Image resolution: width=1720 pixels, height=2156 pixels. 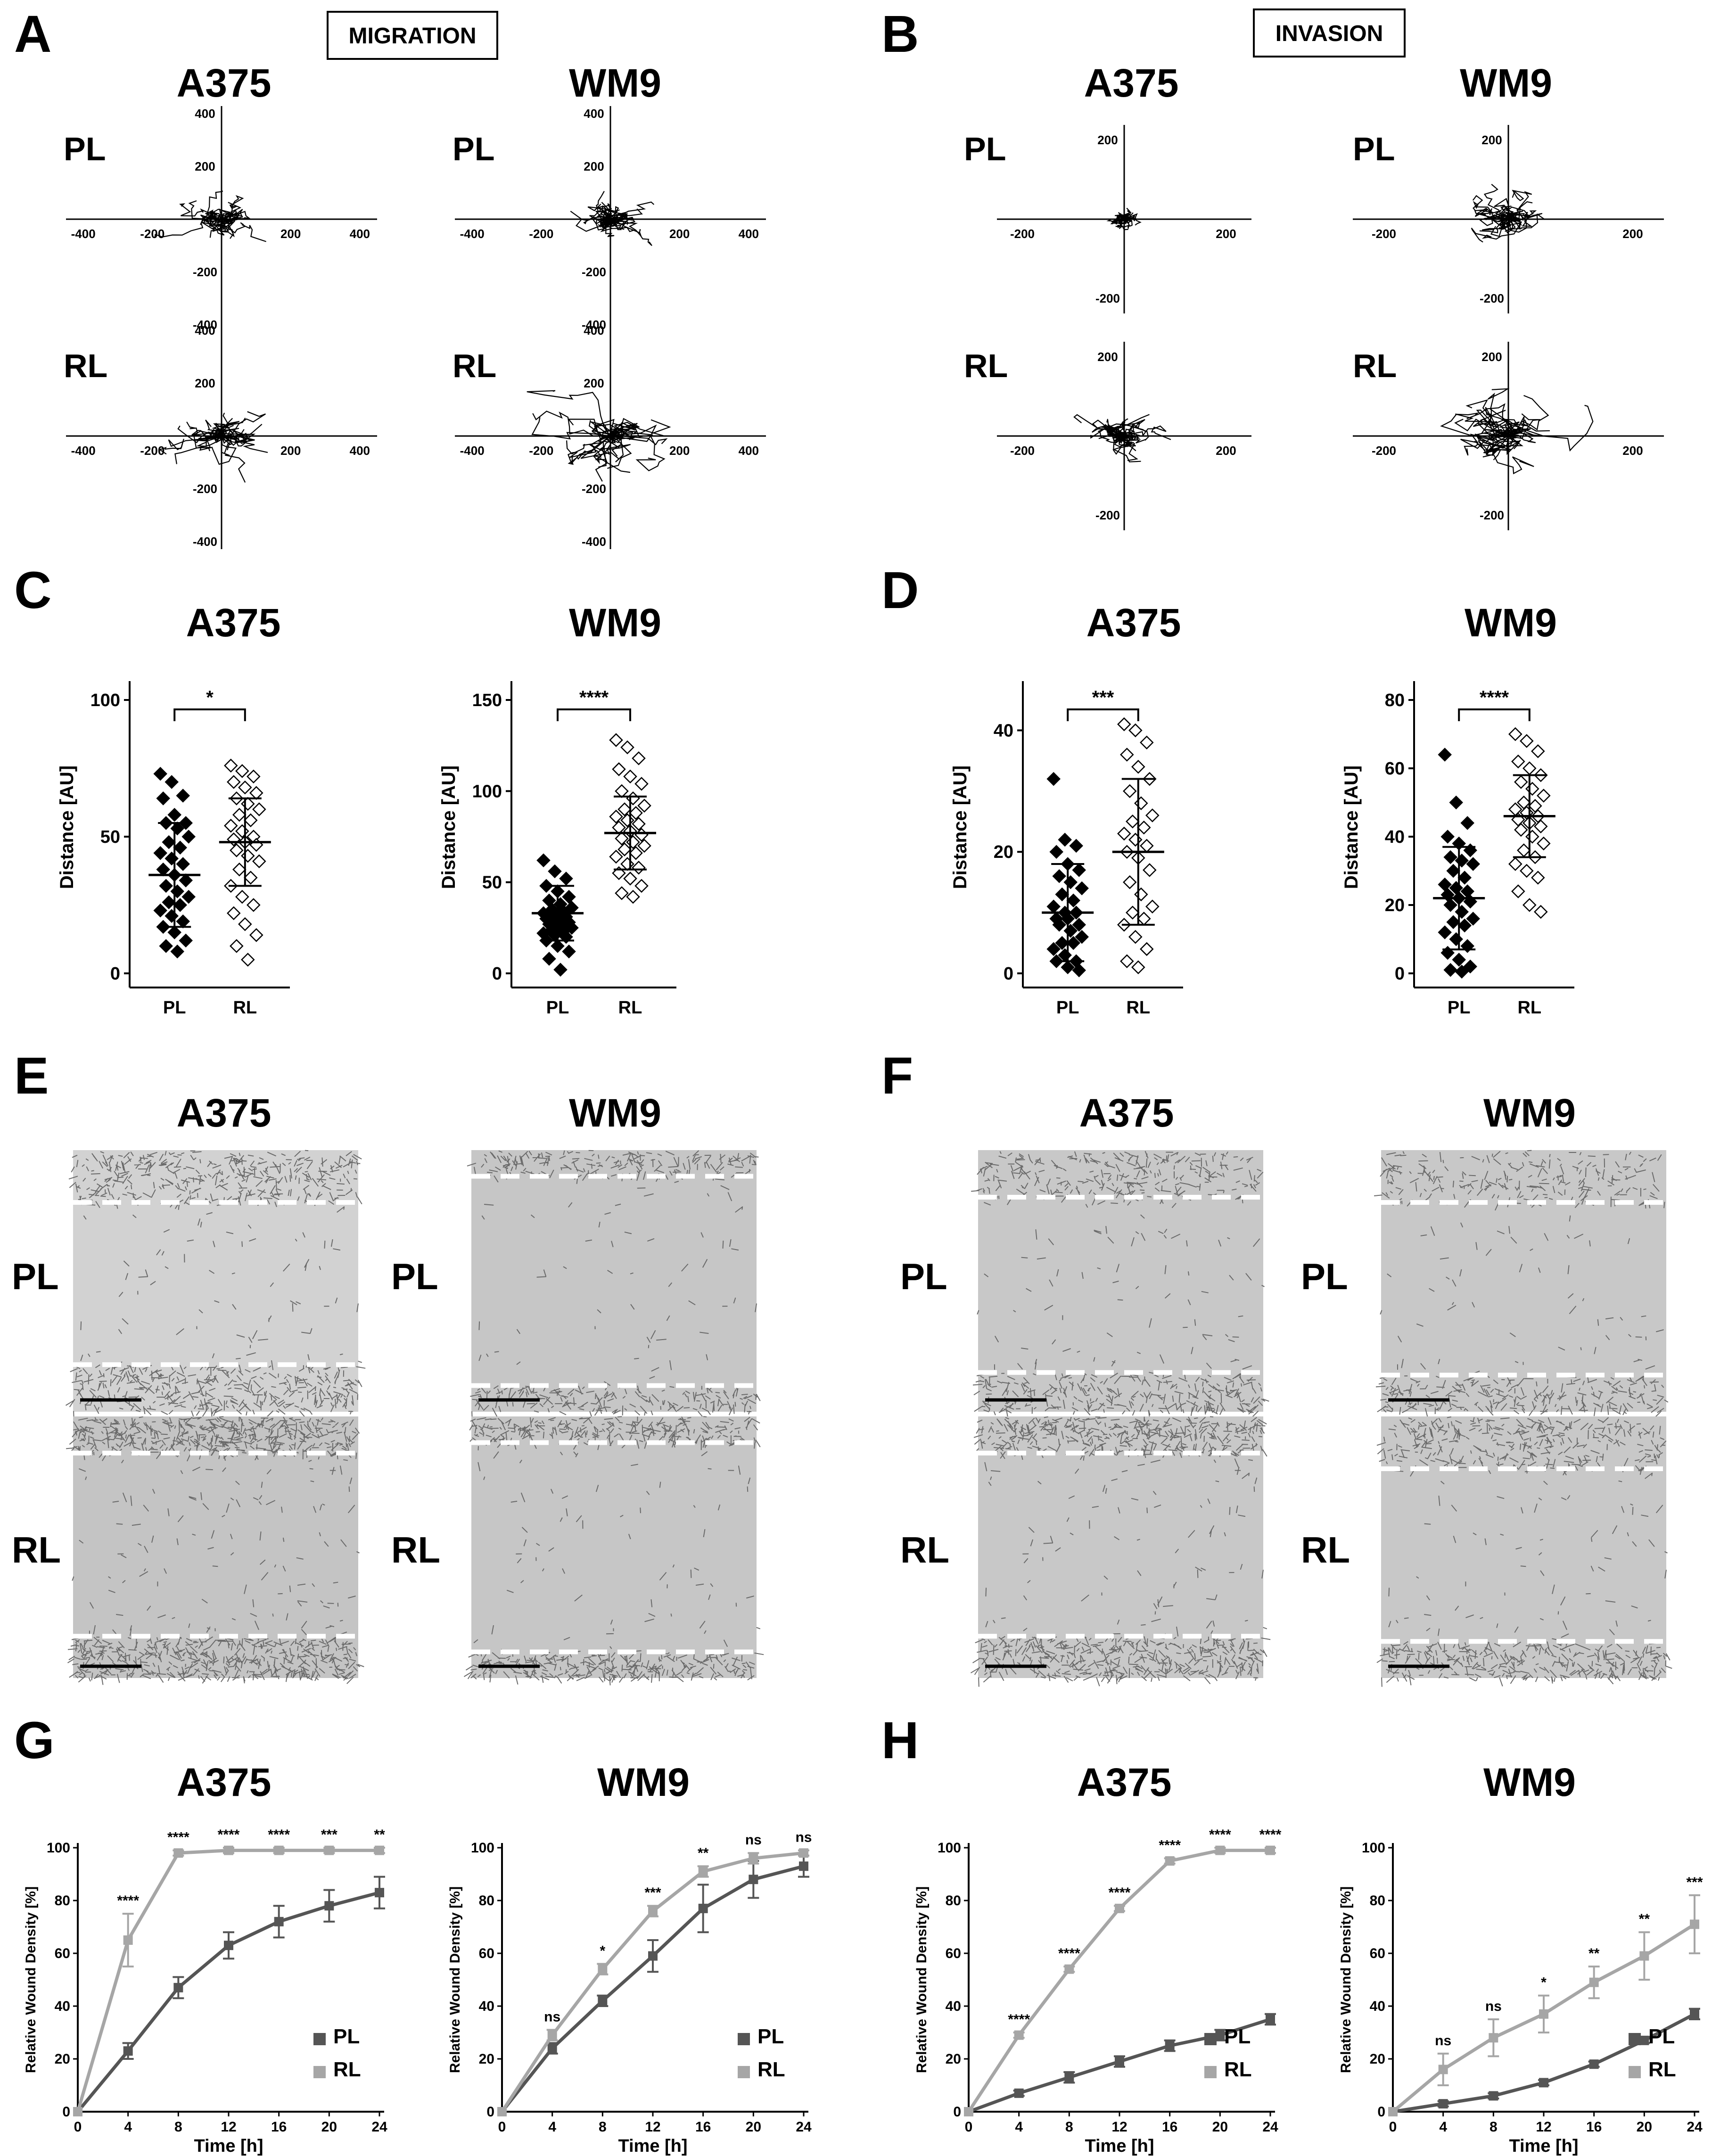 What do you see at coordinates (615, 1113) in the screenshot?
I see `title-wm9-e: WM9` at bounding box center [615, 1113].